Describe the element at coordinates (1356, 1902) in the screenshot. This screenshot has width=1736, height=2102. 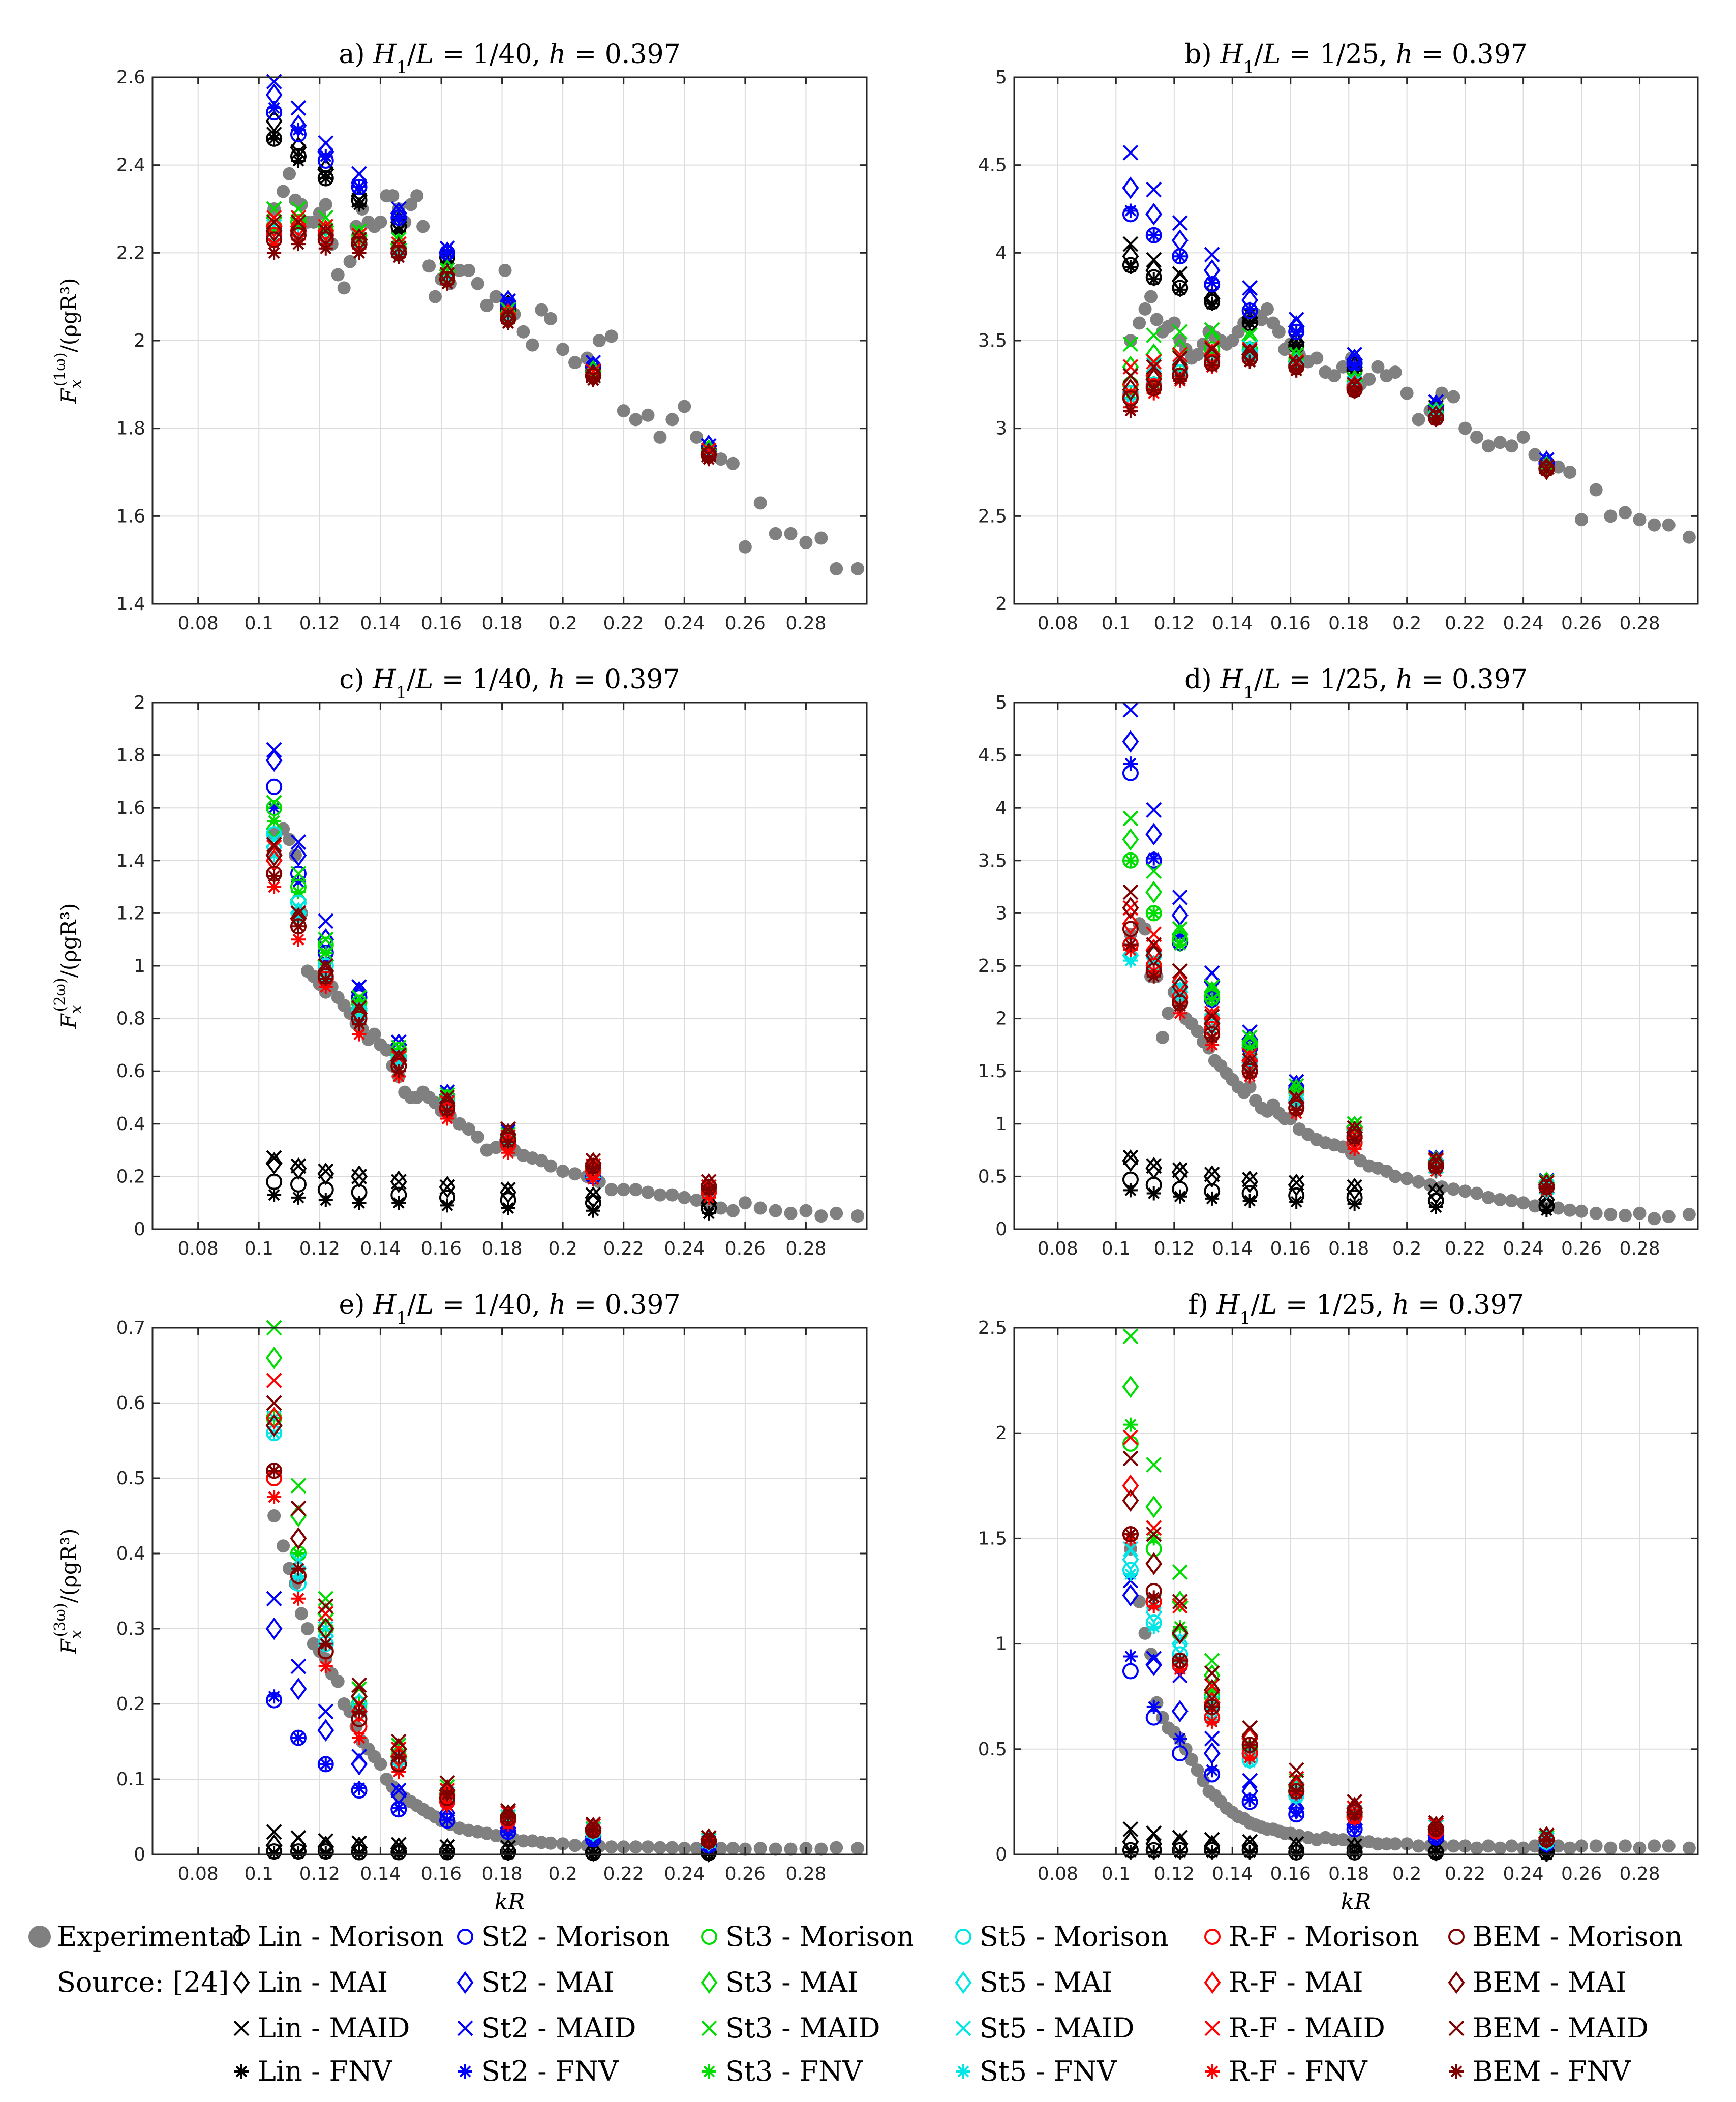
I see `x-axis-label: kR` at that location.